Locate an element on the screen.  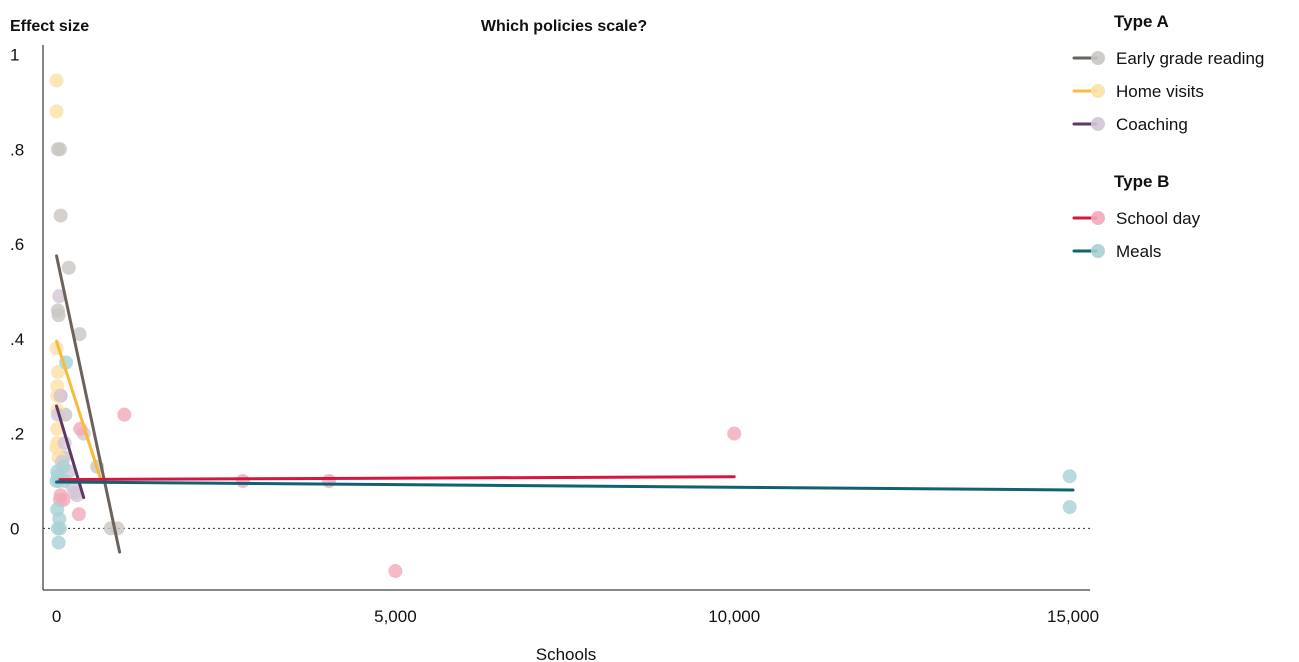
legend-label: Home visits is located at coordinates (1160, 91).